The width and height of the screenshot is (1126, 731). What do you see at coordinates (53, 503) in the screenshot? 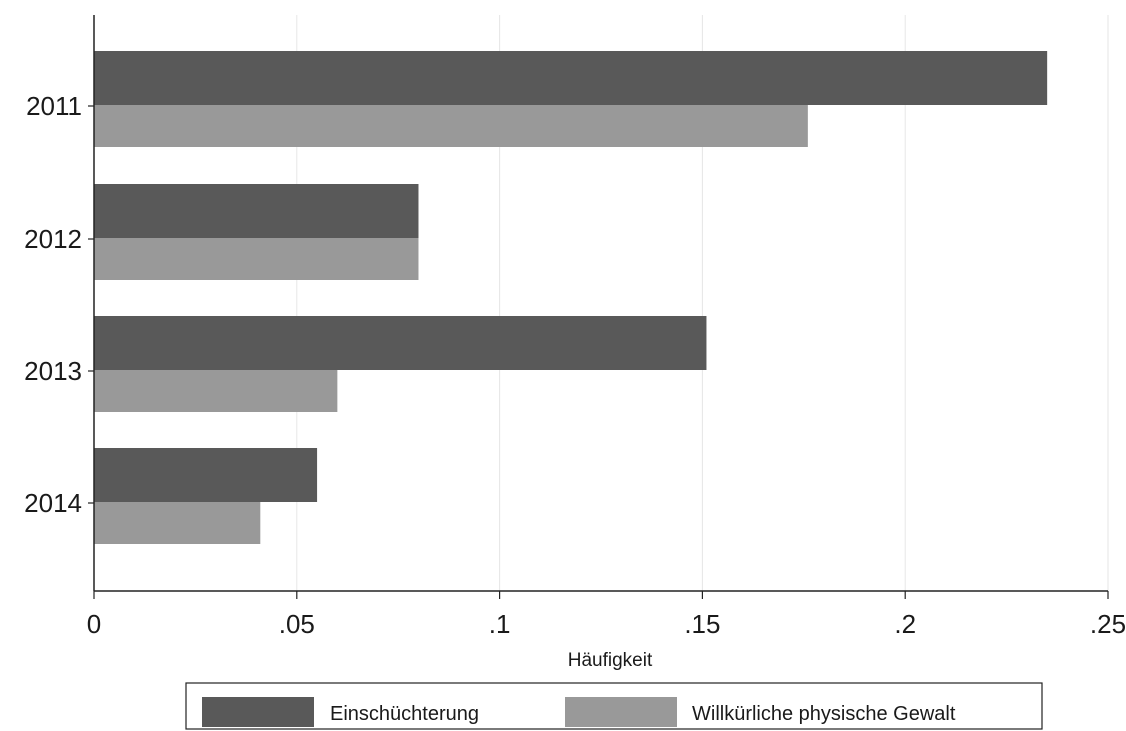
I see `y-tick-label: 2014` at bounding box center [53, 503].